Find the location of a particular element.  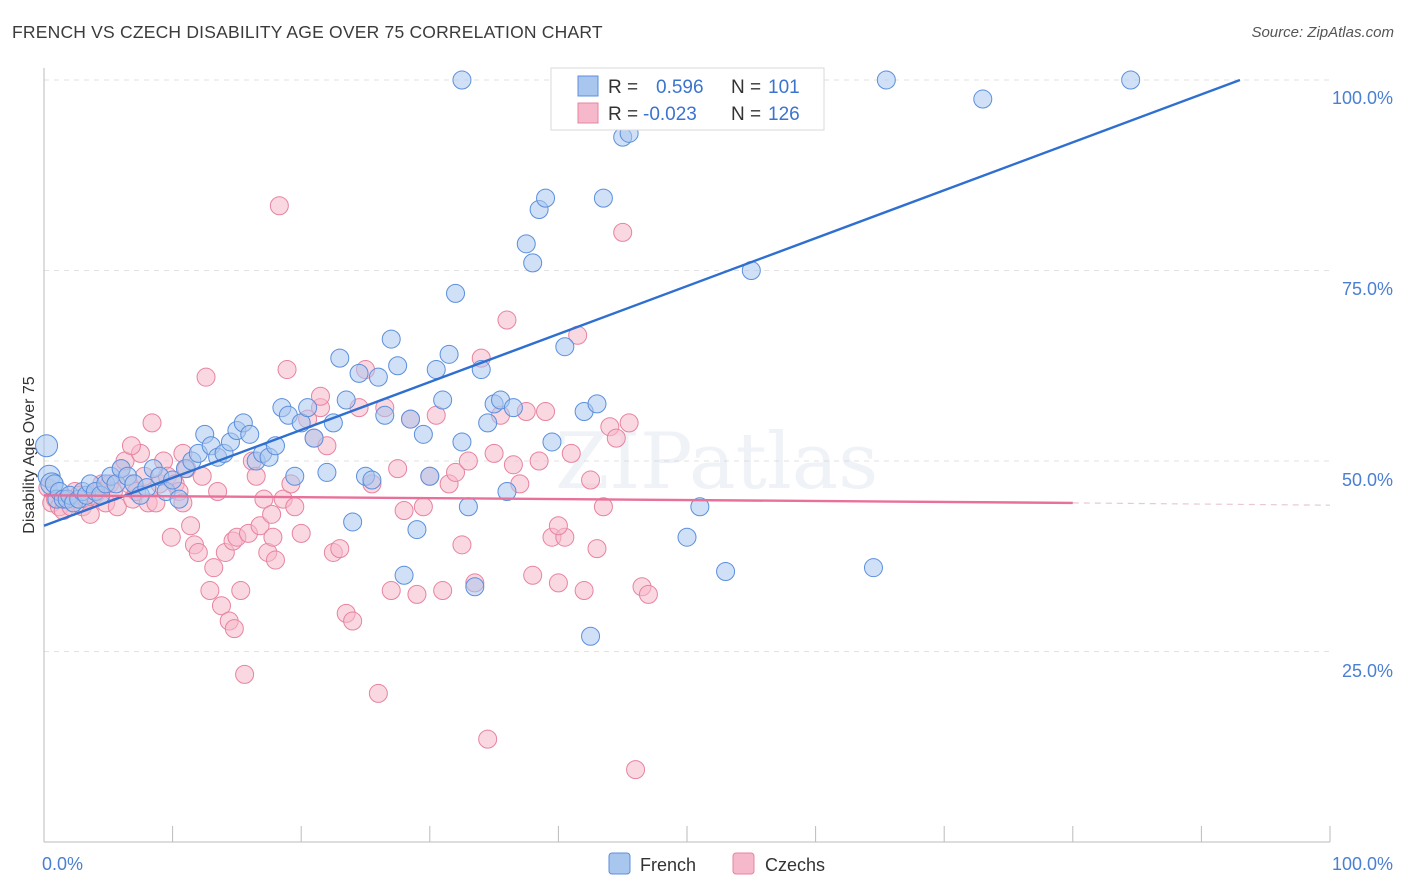

legend-swatch-czechs is located at coordinates (588, 113).